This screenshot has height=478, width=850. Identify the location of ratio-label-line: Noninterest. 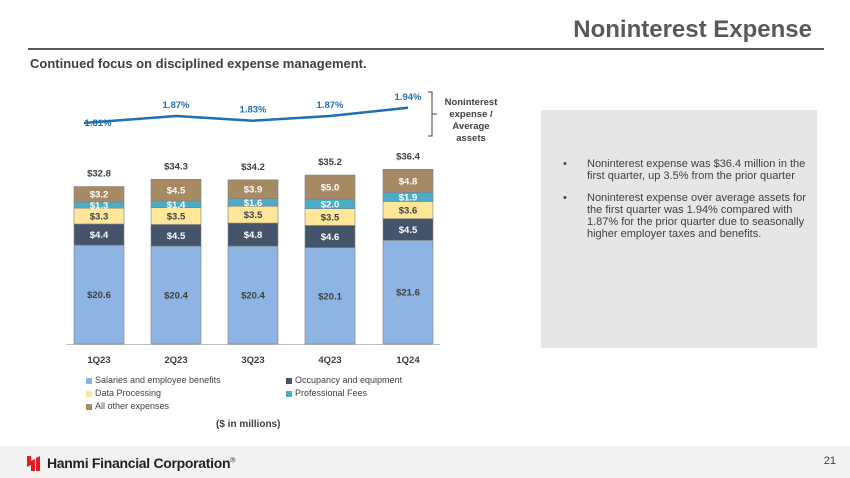
(471, 102).